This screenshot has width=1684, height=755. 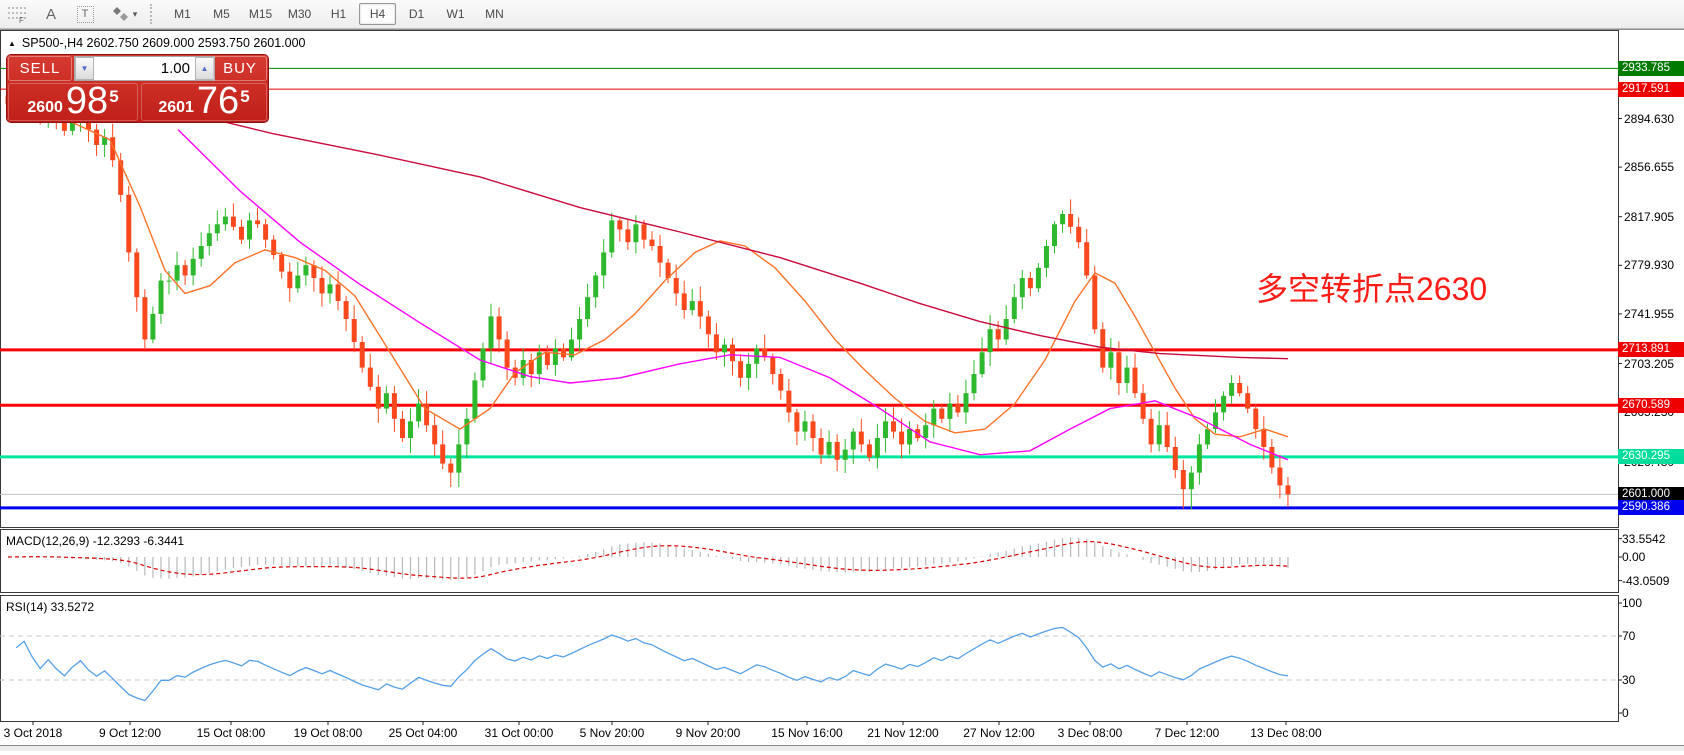 I want to click on fibonacci-icon: F, so click(x=17, y=14).